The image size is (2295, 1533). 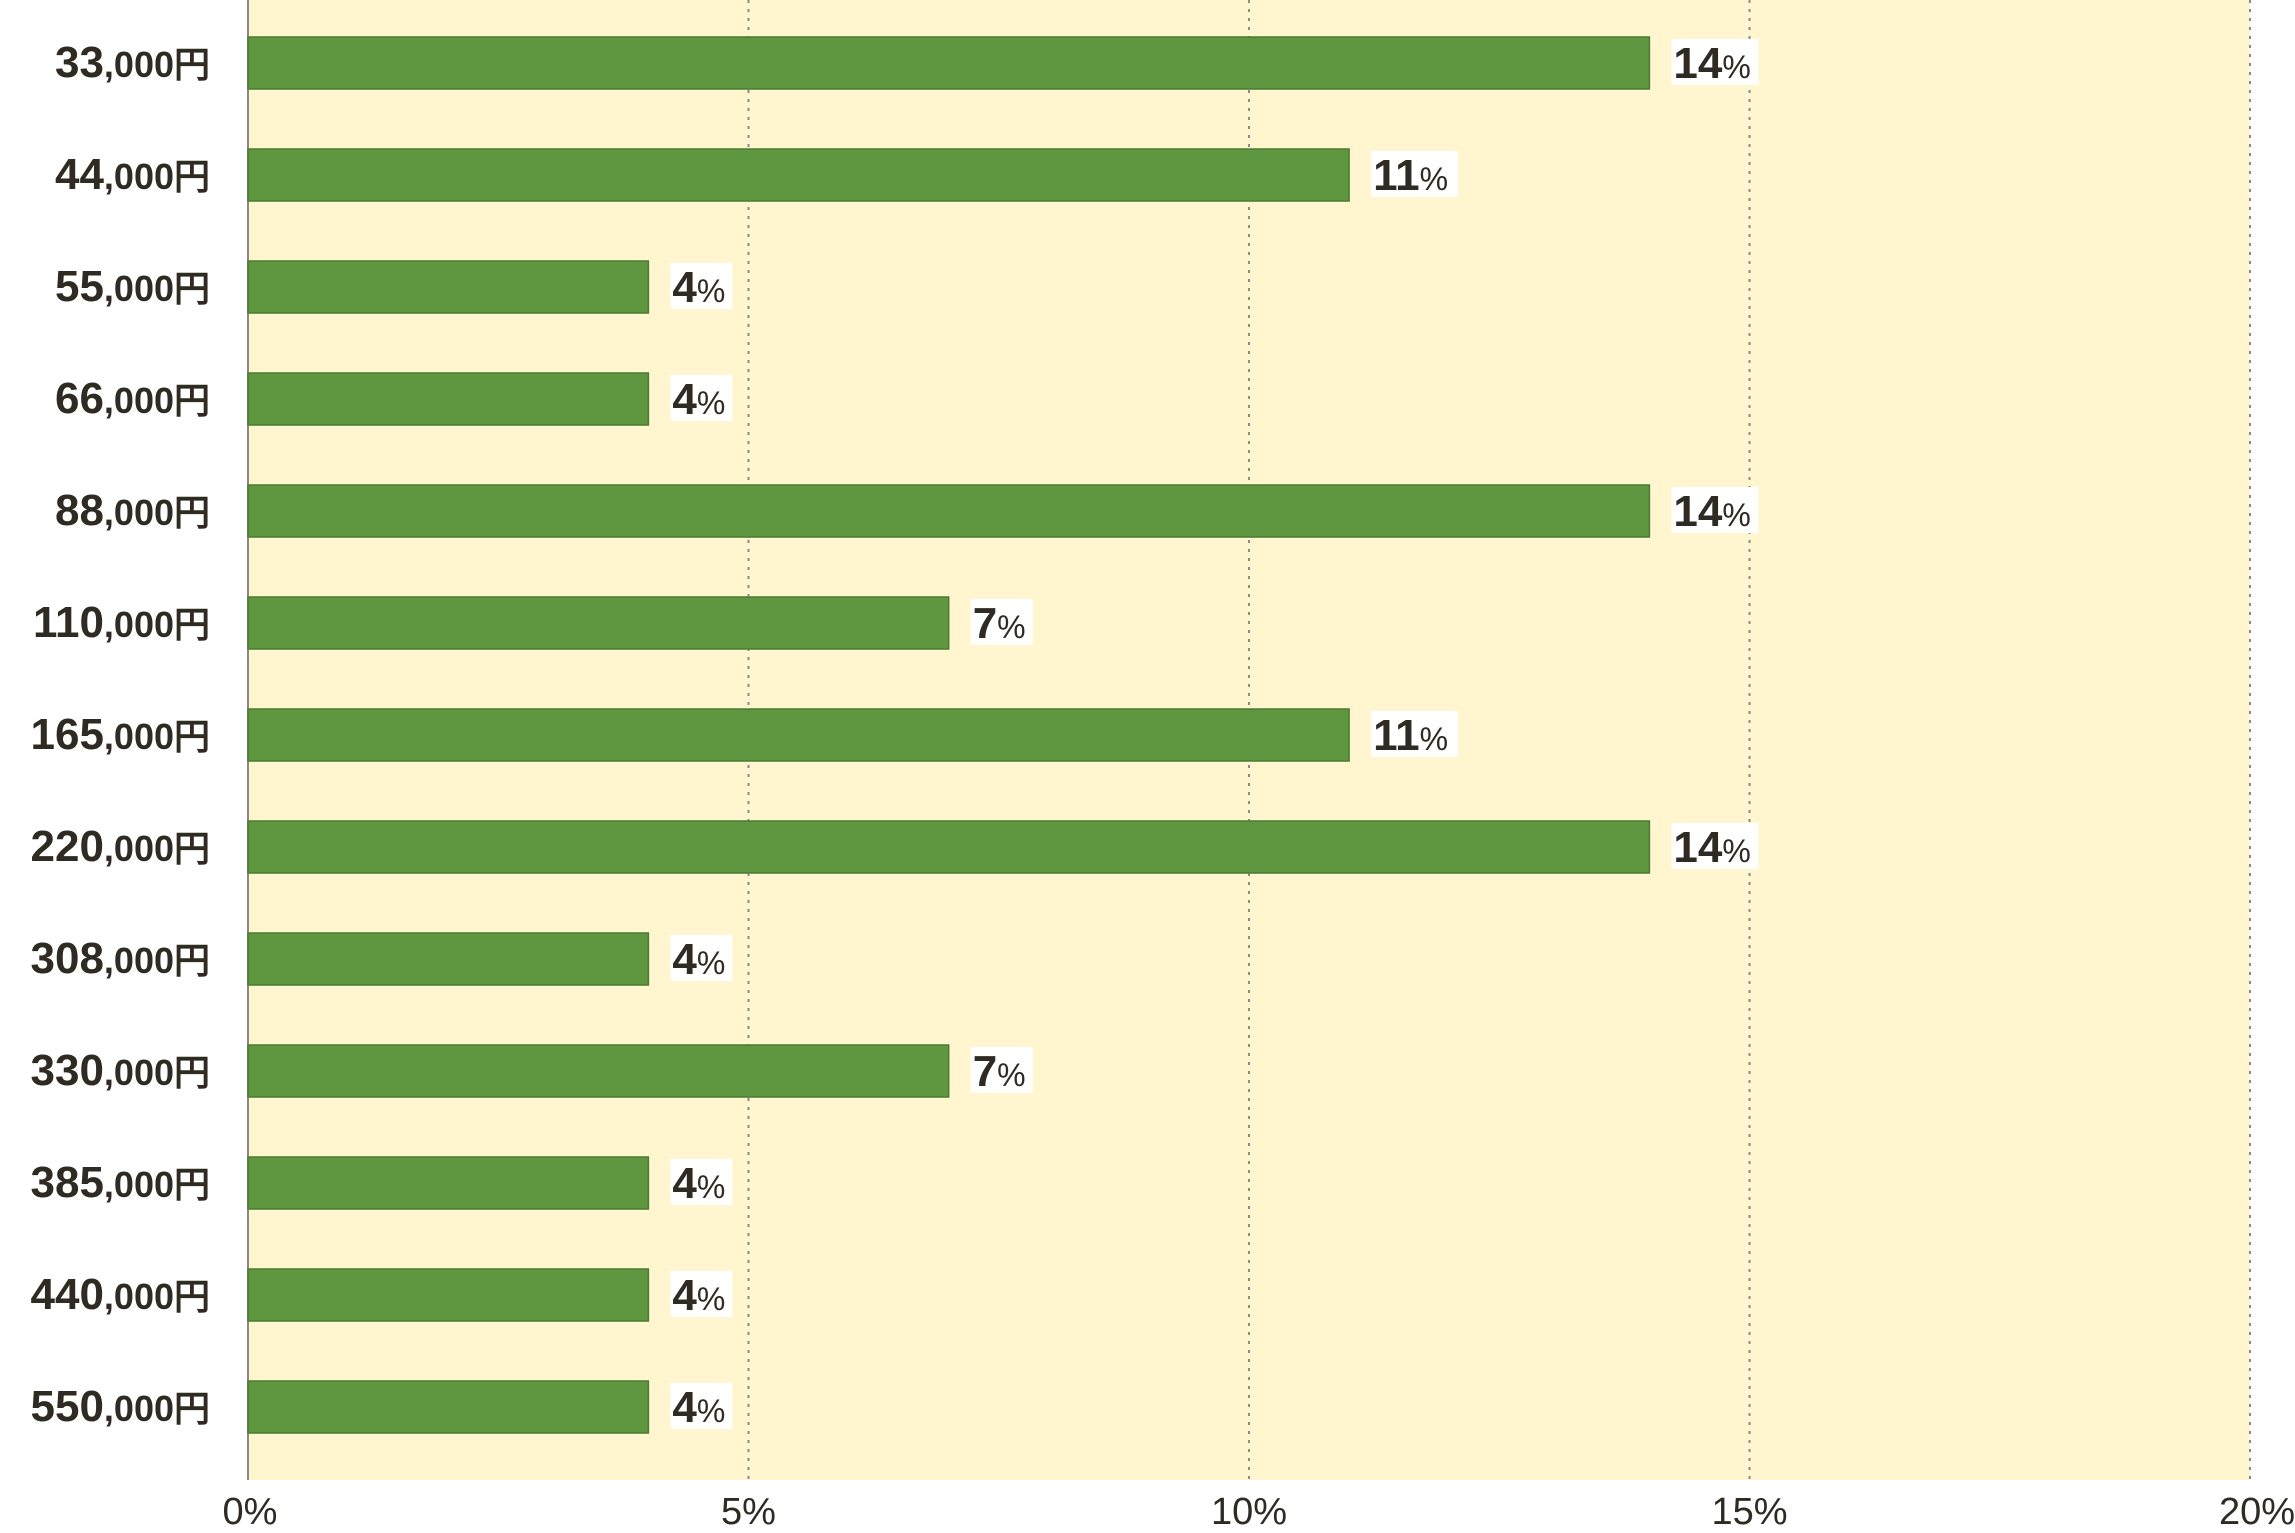 What do you see at coordinates (748, 1509) in the screenshot?
I see `x-tick-label: 5%` at bounding box center [748, 1509].